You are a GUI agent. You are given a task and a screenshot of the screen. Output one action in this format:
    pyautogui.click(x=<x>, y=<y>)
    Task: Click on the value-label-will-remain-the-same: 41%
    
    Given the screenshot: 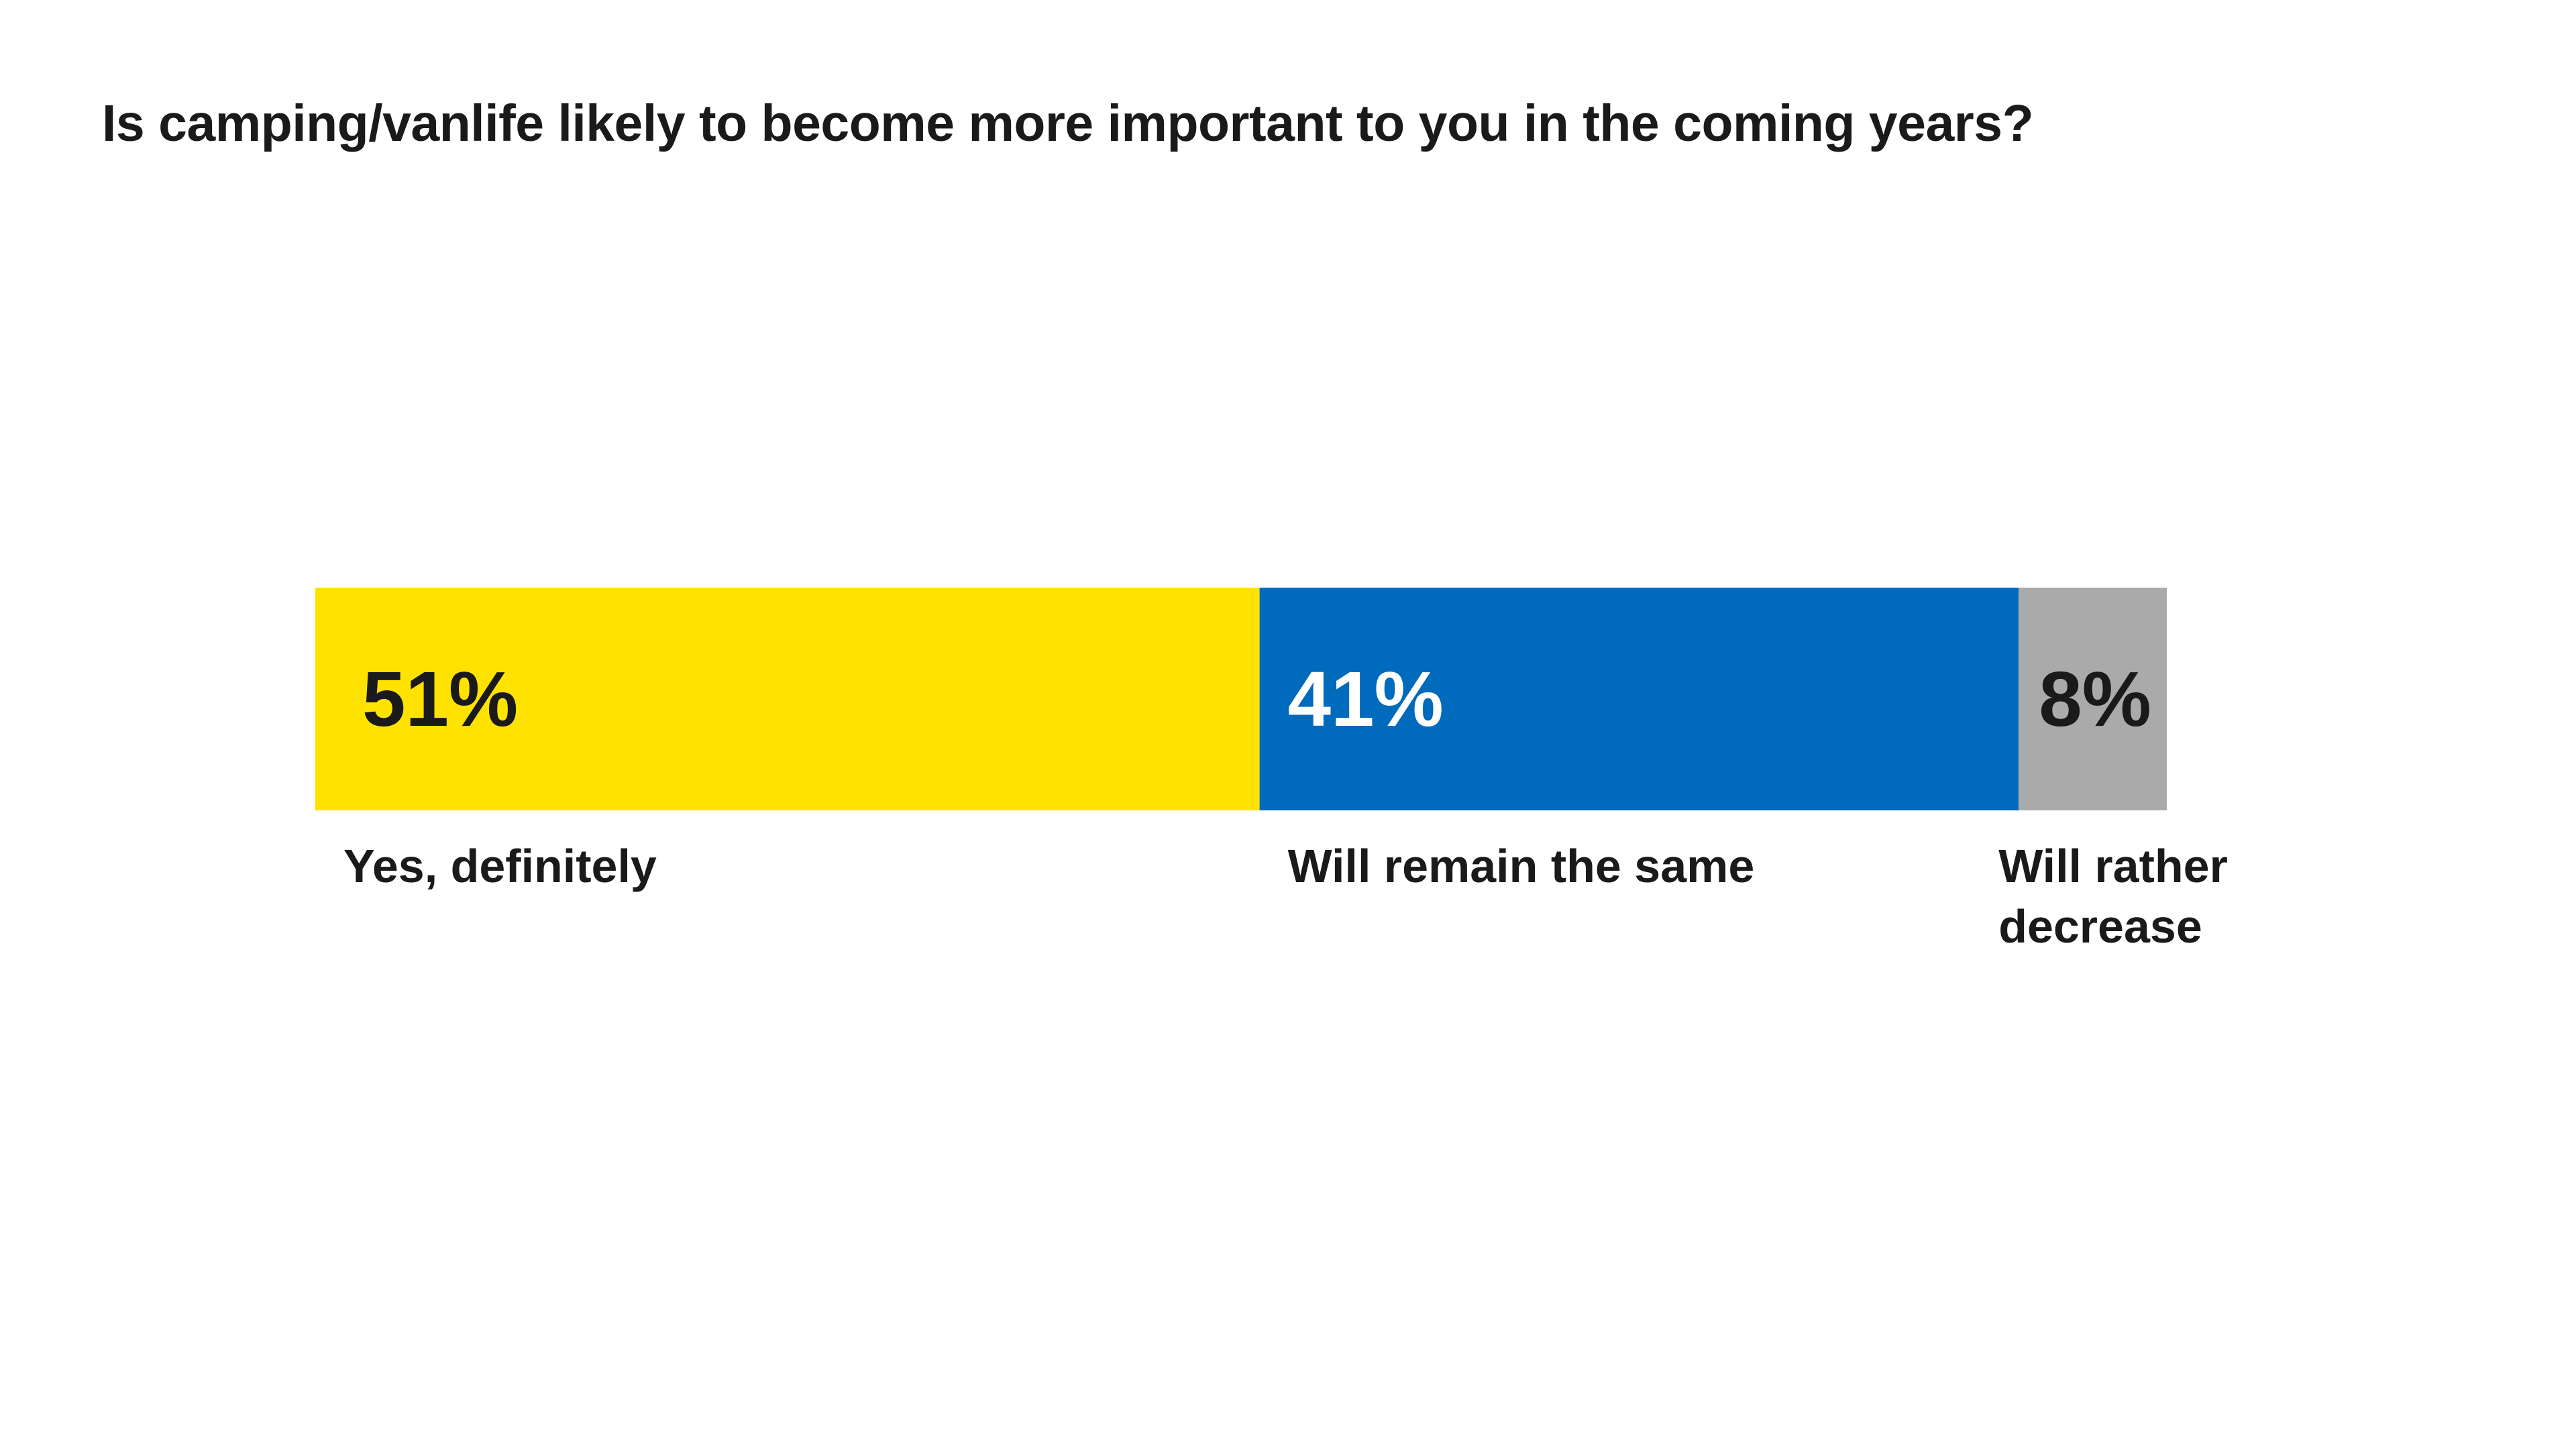 What is the action you would take?
    pyautogui.click(x=1366, y=699)
    